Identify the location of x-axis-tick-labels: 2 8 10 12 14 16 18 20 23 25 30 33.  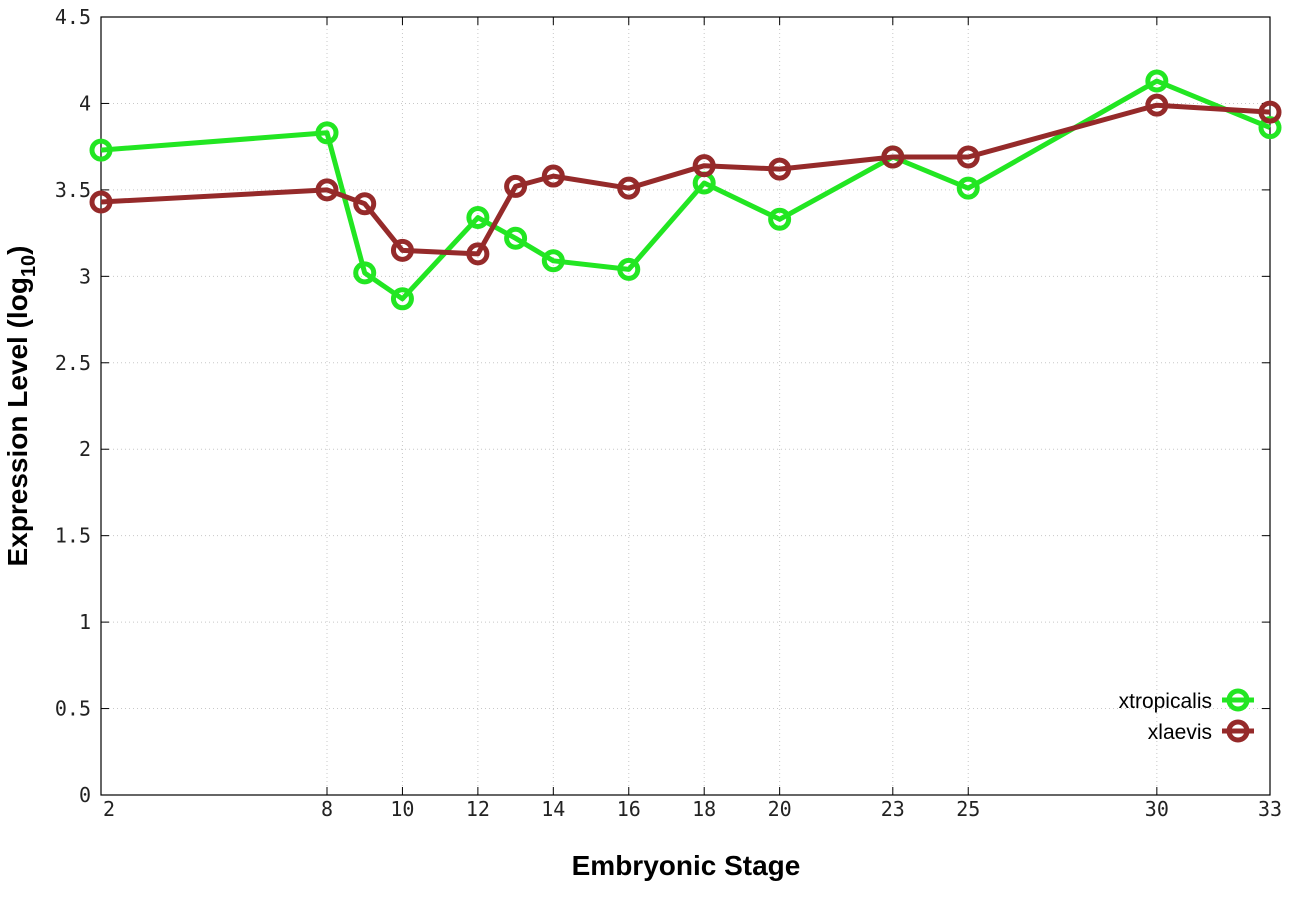
(692, 809).